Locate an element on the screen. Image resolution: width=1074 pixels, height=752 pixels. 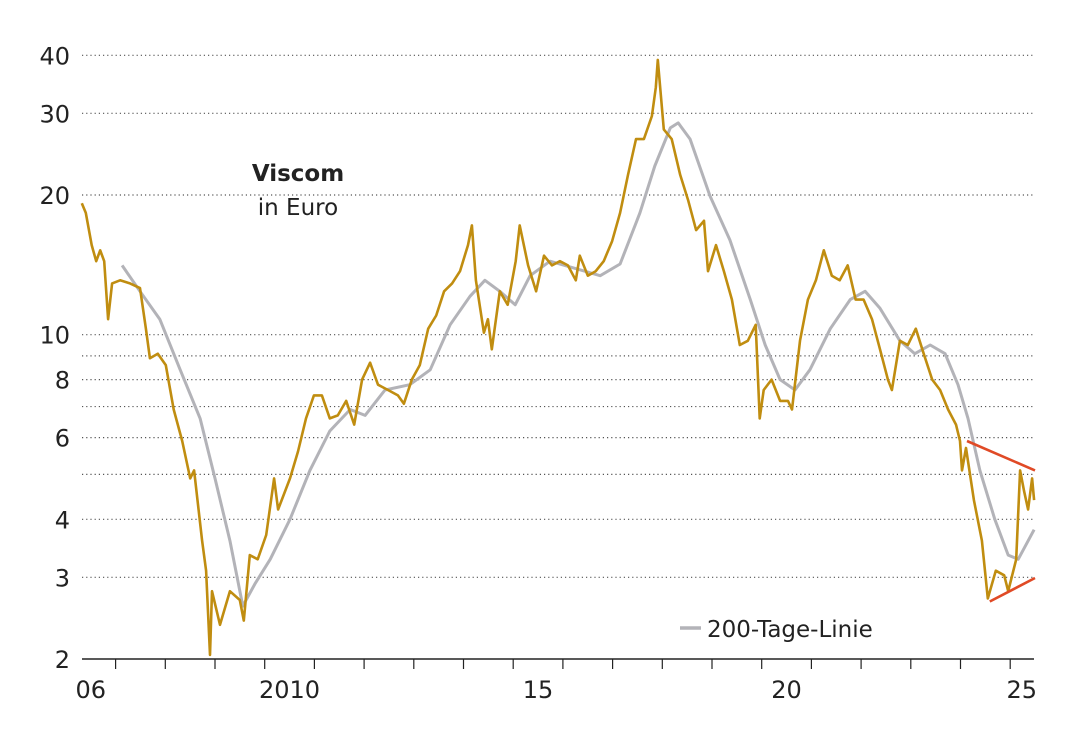
y-tick-label: 20 is located at coordinates (54, 196).